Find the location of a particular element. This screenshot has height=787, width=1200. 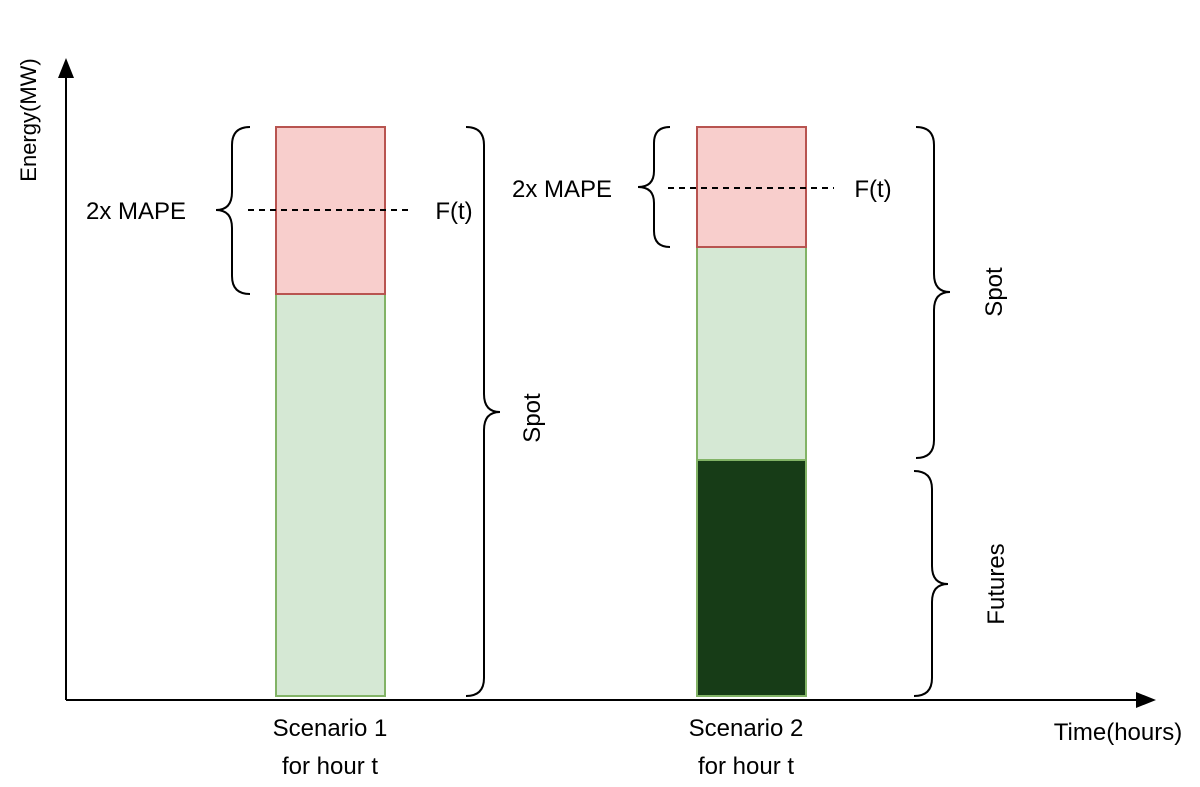

scenario2-futures-brace is located at coordinates (931, 583).